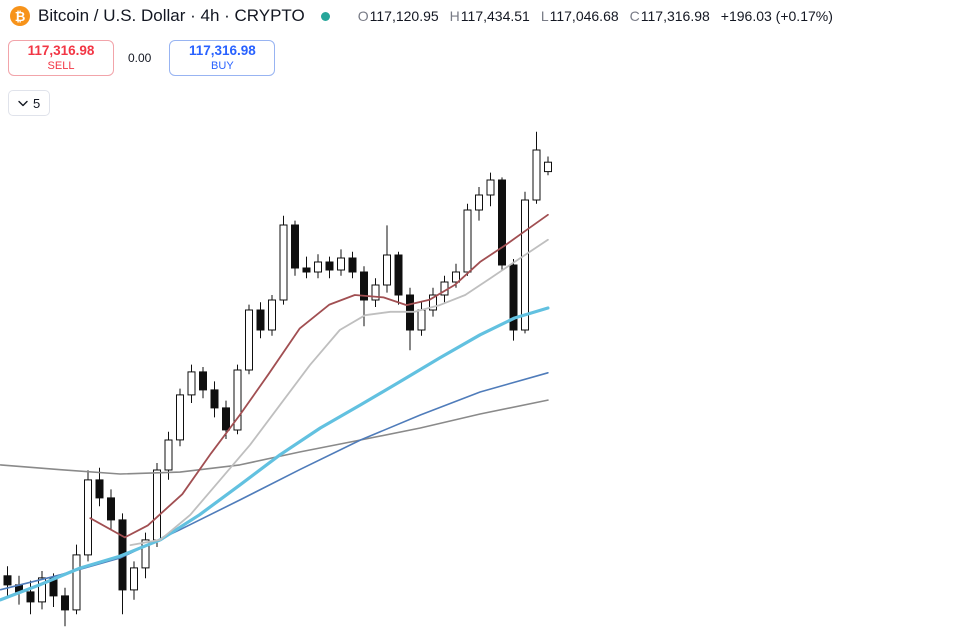 This screenshot has width=956, height=631. What do you see at coordinates (29, 103) in the screenshot?
I see `legend-collapse-toggle: 5` at bounding box center [29, 103].